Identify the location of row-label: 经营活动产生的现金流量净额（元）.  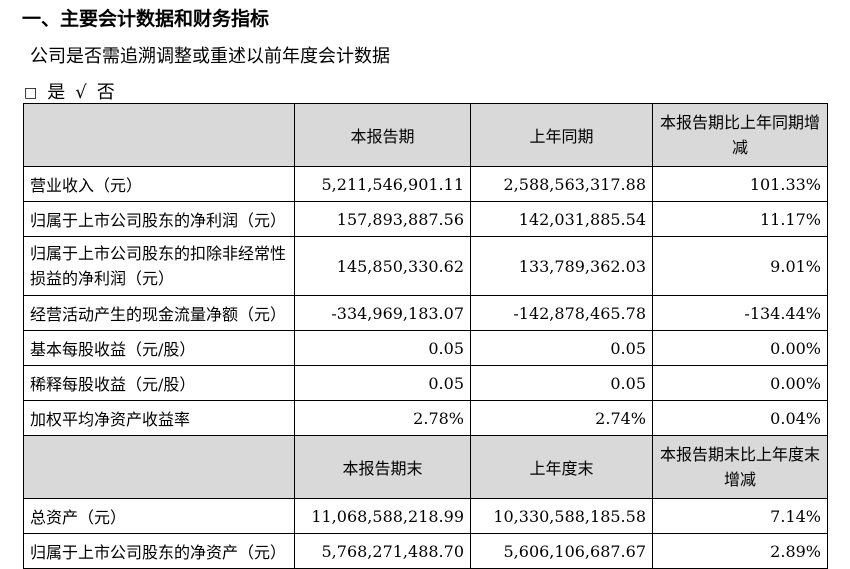
(159, 313).